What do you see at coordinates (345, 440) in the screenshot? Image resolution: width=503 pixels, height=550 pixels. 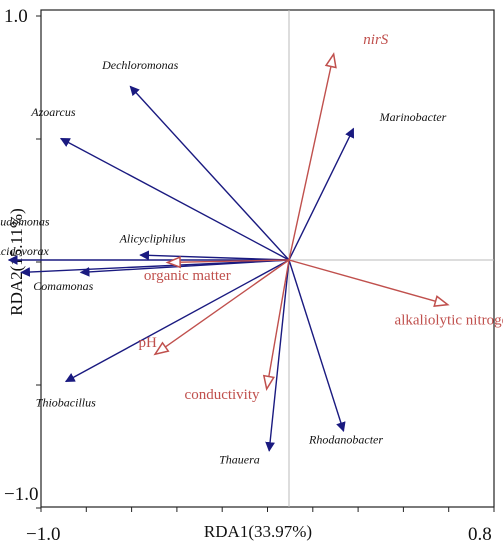 I see `species-label: Rhodanobacter` at bounding box center [345, 440].